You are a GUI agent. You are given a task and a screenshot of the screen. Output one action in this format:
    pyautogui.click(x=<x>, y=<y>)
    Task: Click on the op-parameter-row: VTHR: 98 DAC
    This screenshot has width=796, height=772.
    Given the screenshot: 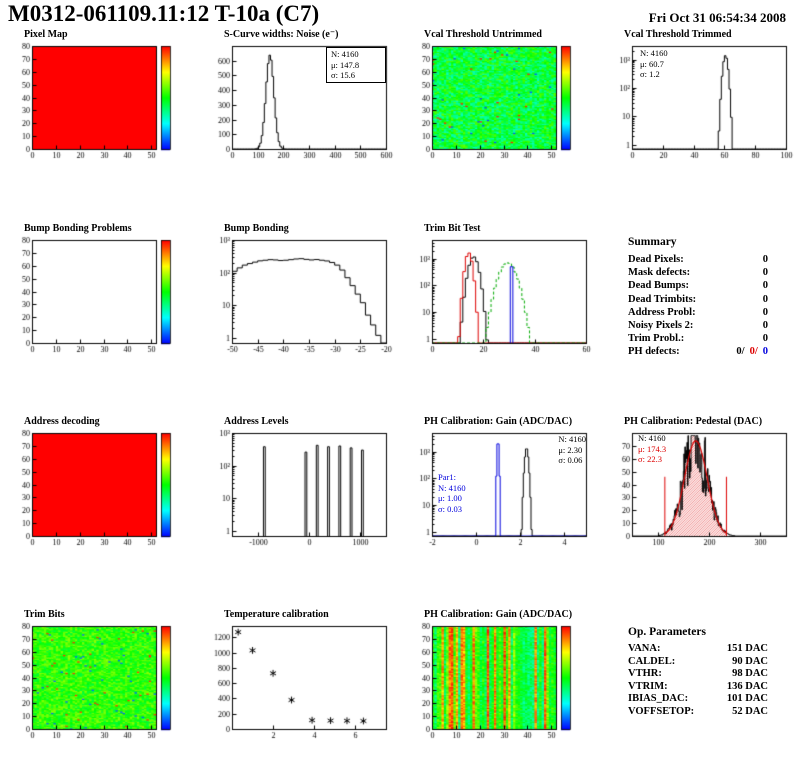 What is the action you would take?
    pyautogui.click(x=698, y=674)
    